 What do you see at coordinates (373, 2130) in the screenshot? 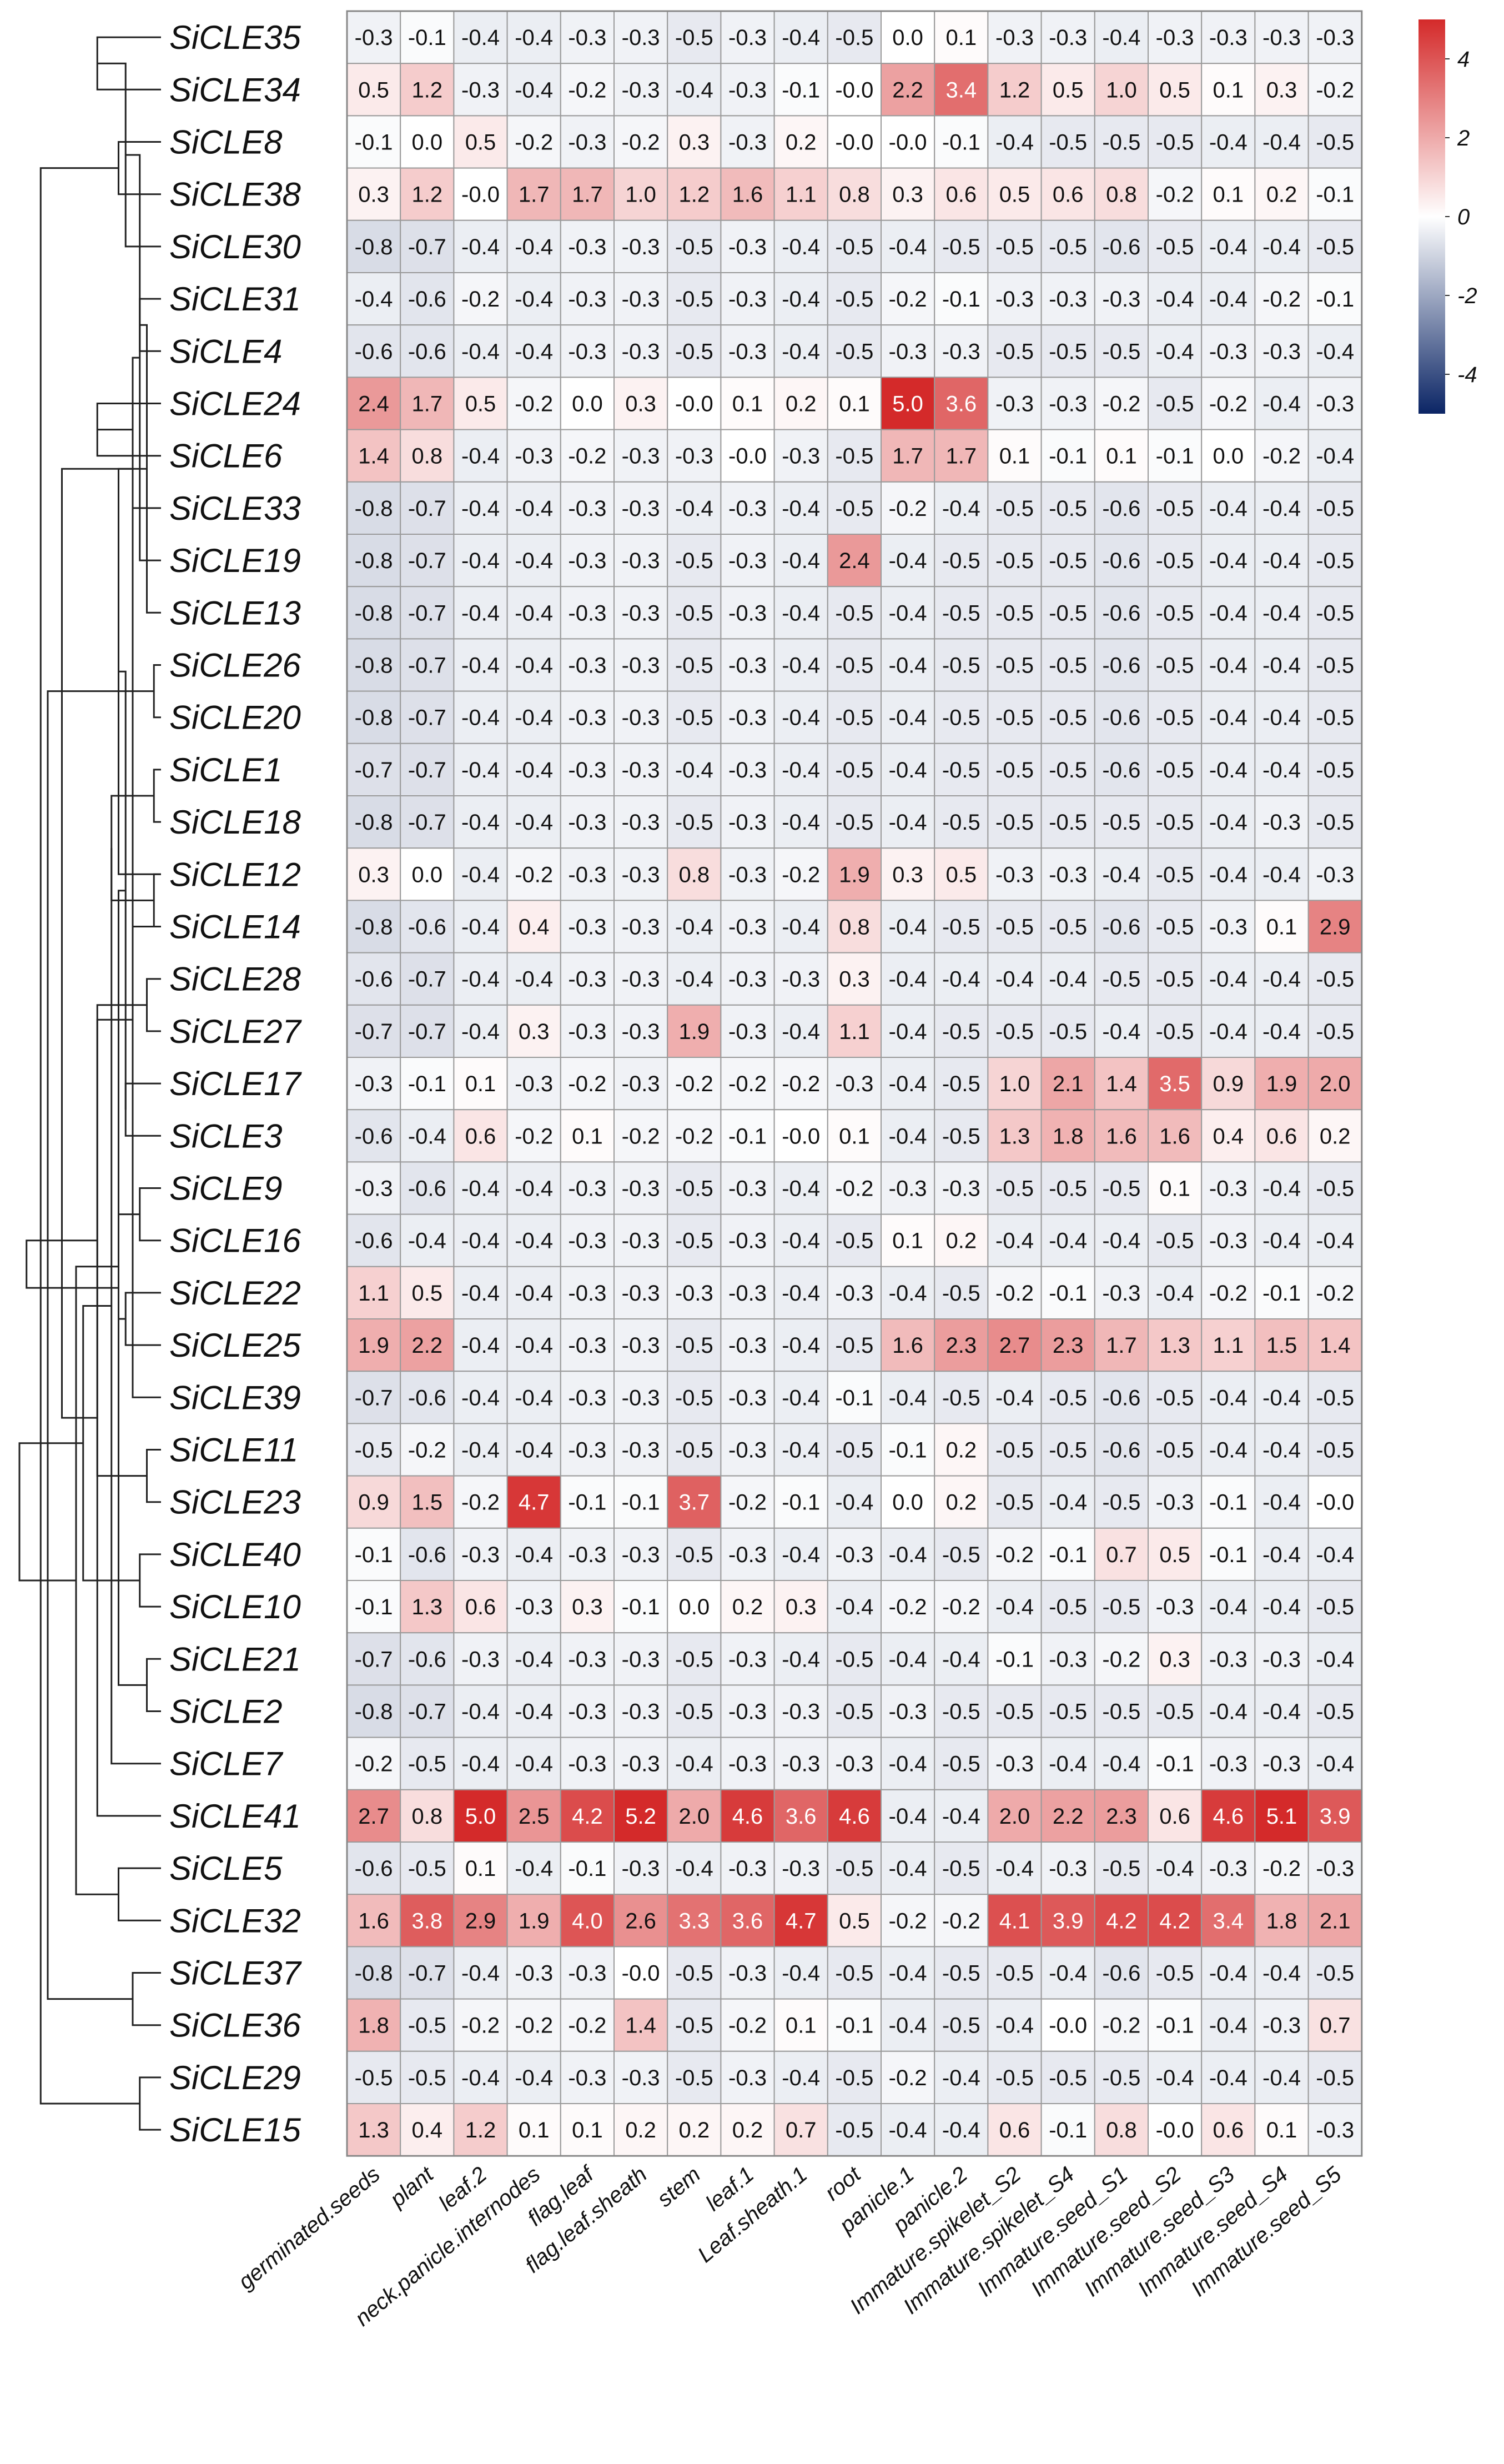
I see `cell-value-label: 1.3` at bounding box center [373, 2130].